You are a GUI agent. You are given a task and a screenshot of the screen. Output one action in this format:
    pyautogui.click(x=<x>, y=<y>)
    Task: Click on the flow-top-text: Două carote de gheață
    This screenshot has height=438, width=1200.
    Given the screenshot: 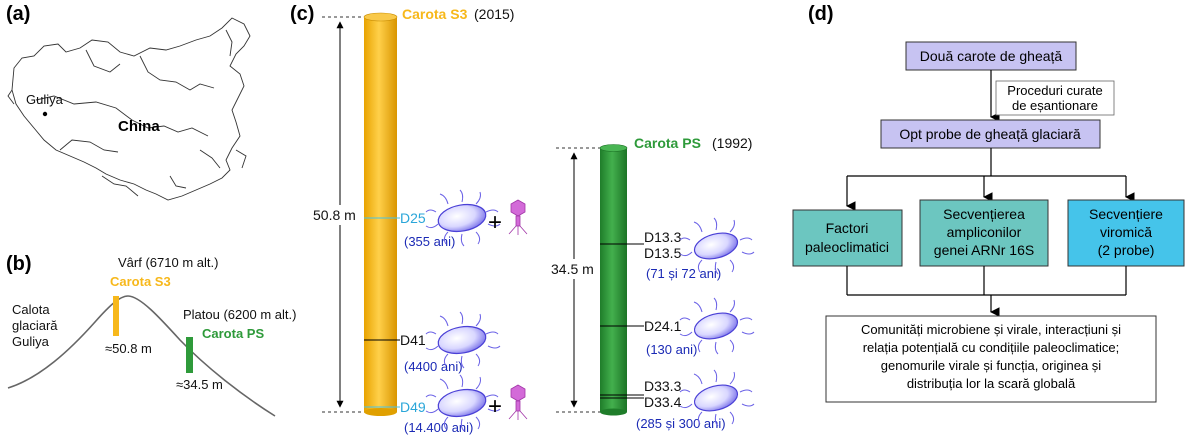 What is the action you would take?
    pyautogui.click(x=991, y=56)
    